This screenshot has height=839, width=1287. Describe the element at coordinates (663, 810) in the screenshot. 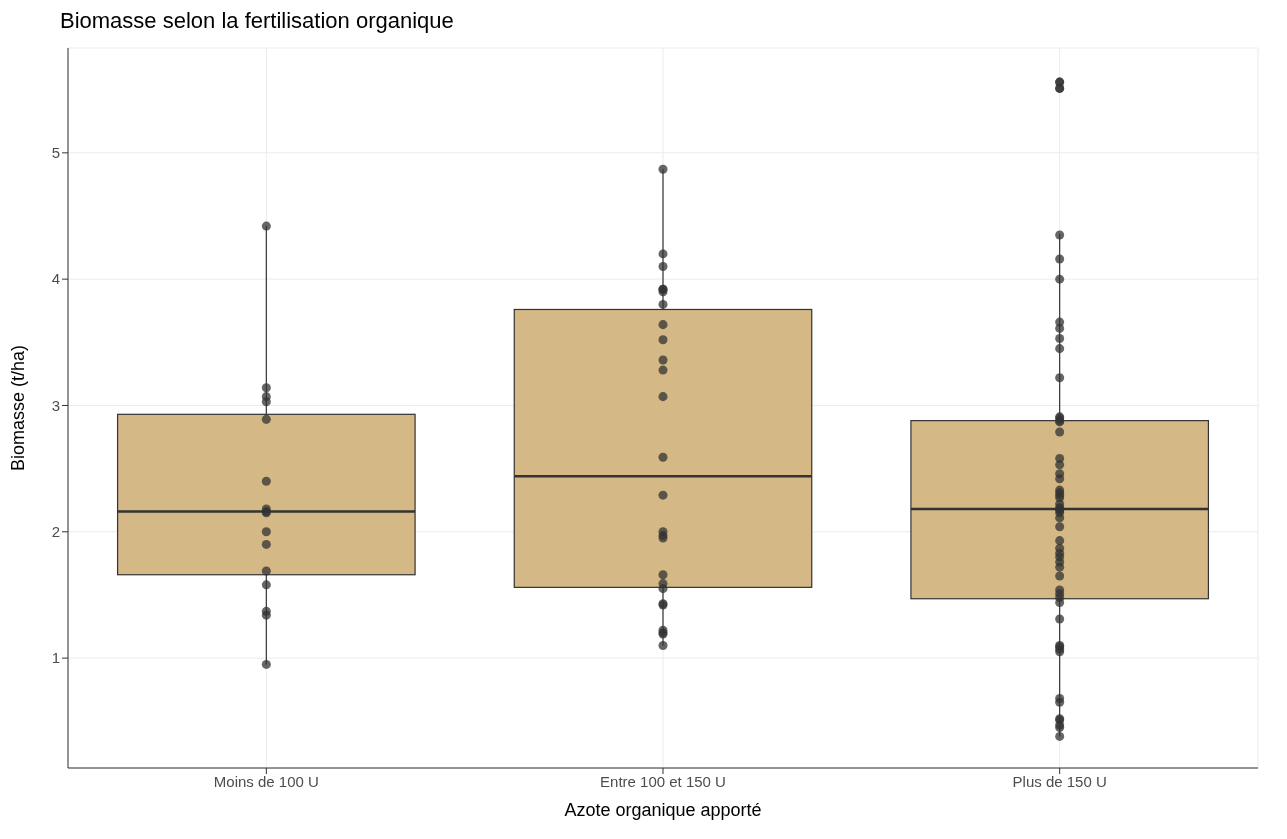

I see `x-axis-title: Azote organique apporté` at that location.